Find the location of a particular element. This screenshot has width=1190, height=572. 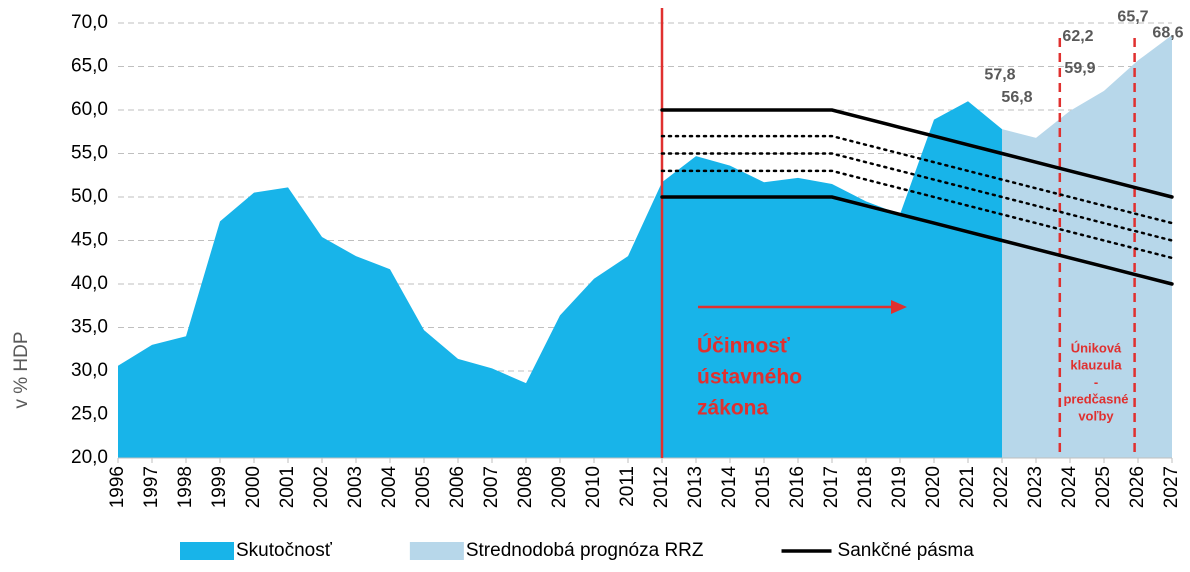

x-tick-label: 2025 is located at coordinates (1103, 487).